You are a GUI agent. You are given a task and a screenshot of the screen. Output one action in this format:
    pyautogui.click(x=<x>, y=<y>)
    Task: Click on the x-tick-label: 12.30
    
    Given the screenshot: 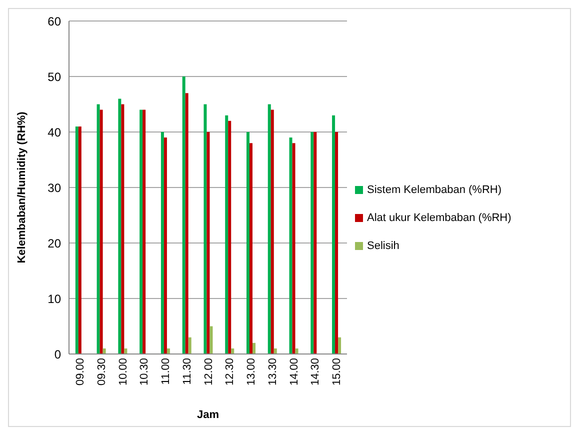 What is the action you would take?
    pyautogui.click(x=230, y=372)
    